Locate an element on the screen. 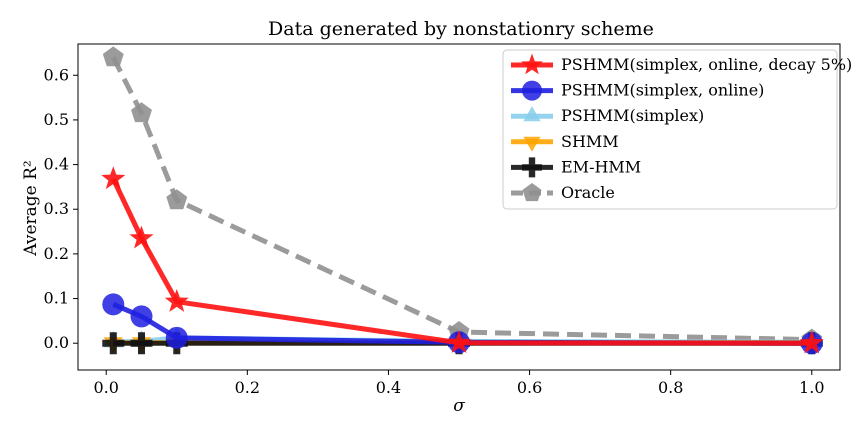 This screenshot has width=864, height=432. y-tick-label: 0.4 is located at coordinates (56, 164).